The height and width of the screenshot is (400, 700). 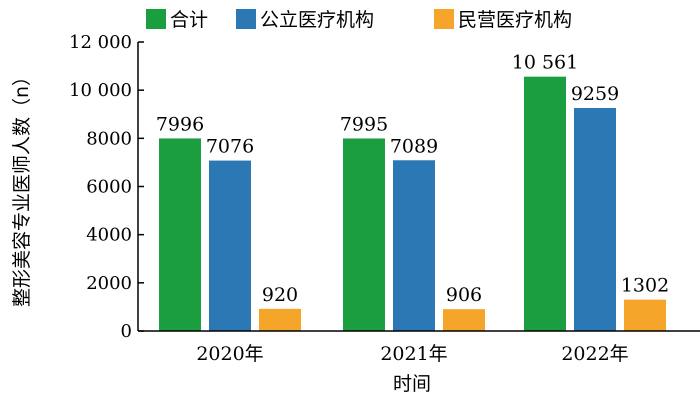 I want to click on y-tick-label: 12 000, so click(x=100, y=42).